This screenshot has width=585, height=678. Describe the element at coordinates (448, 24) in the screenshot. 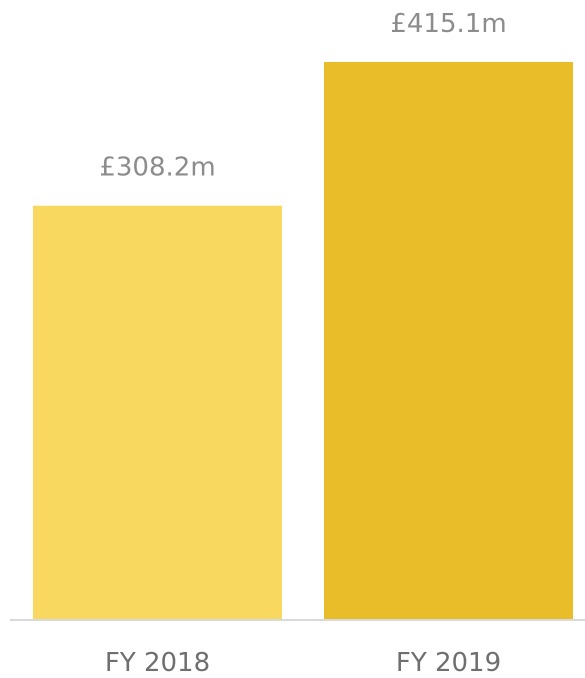

I see `data-label: £415.1m` at that location.